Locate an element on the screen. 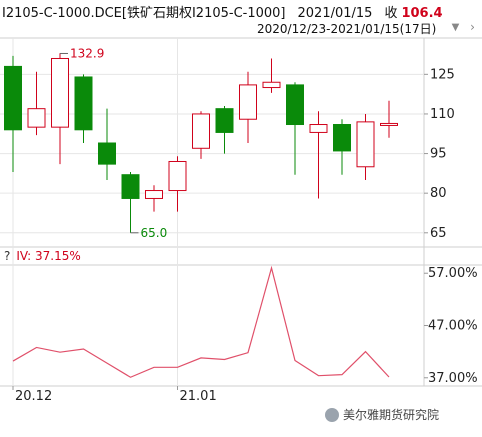 The height and width of the screenshot is (437, 482). wechat-icon is located at coordinates (332, 414).